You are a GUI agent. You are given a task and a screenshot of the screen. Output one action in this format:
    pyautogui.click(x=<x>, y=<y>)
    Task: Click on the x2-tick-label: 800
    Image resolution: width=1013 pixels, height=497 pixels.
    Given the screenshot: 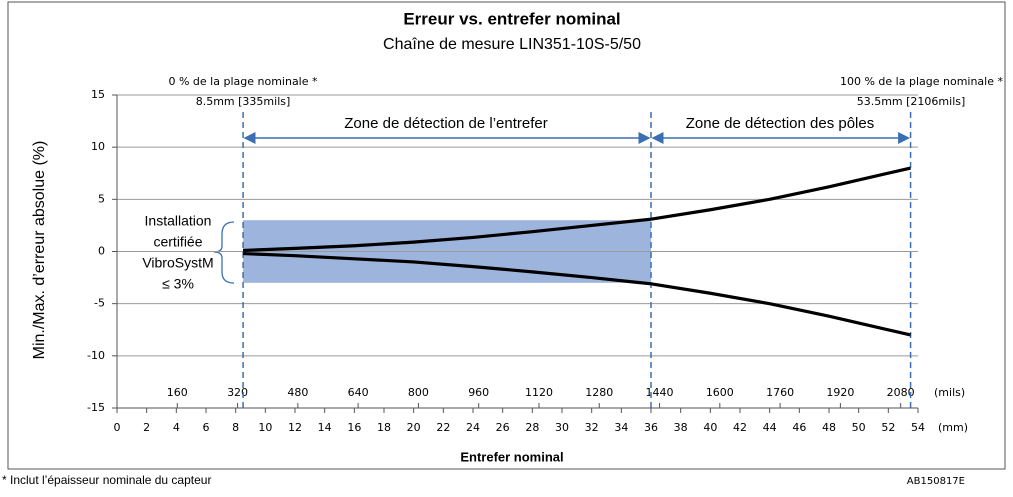 What is the action you would take?
    pyautogui.click(x=418, y=392)
    